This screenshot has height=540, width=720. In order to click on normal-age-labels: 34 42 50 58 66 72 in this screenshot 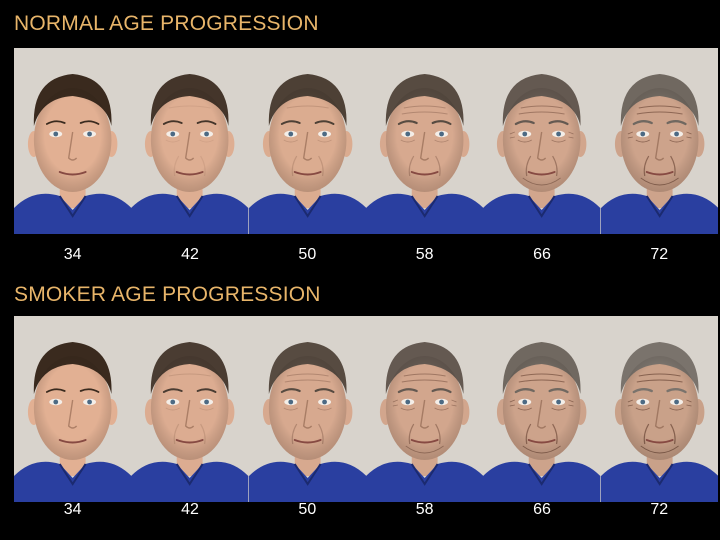, I will do `click(366, 255)`.